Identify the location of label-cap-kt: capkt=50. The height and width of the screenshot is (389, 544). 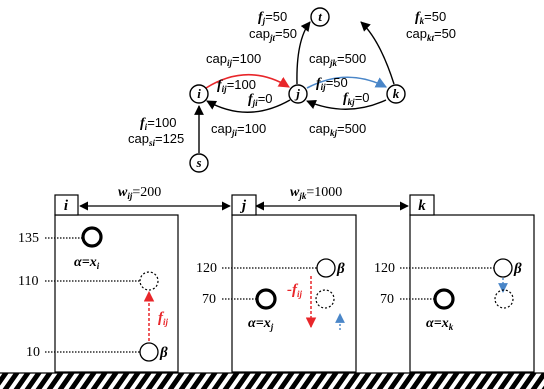
(431, 34).